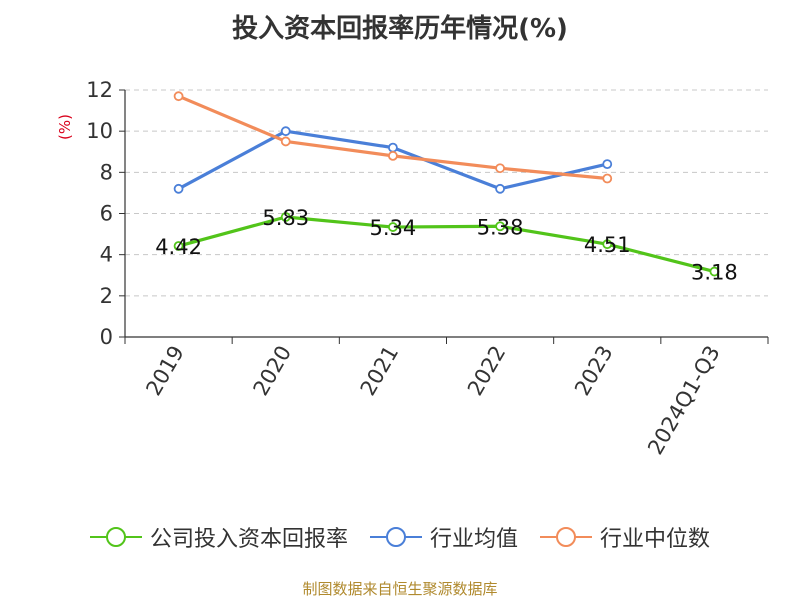 This screenshot has height=600, width=800. I want to click on legend-item-1: 公司投入资本回报率, so click(218, 537).